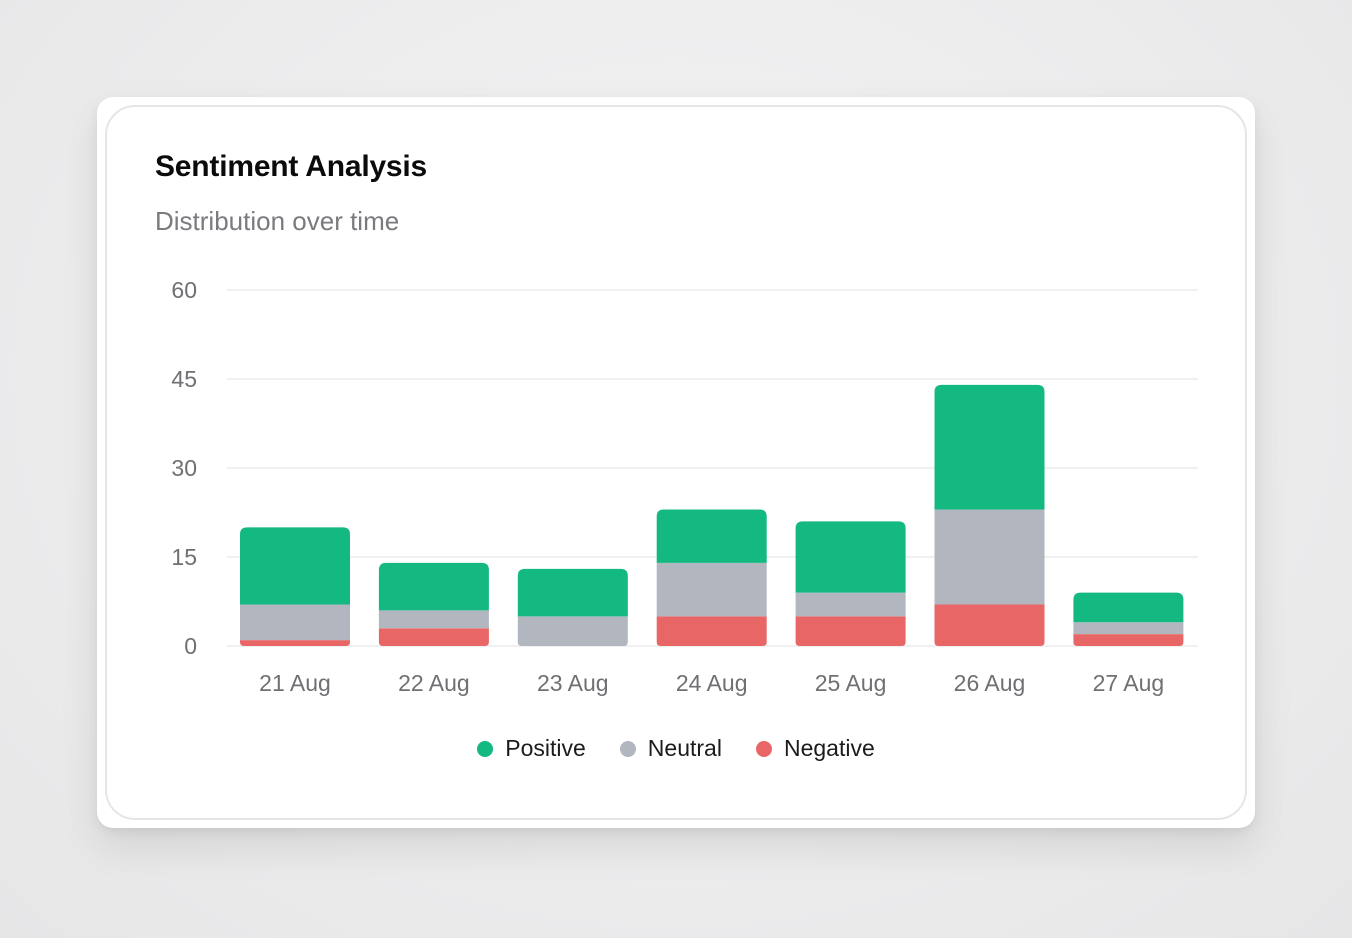  What do you see at coordinates (545, 748) in the screenshot?
I see `legend-label: Positive` at bounding box center [545, 748].